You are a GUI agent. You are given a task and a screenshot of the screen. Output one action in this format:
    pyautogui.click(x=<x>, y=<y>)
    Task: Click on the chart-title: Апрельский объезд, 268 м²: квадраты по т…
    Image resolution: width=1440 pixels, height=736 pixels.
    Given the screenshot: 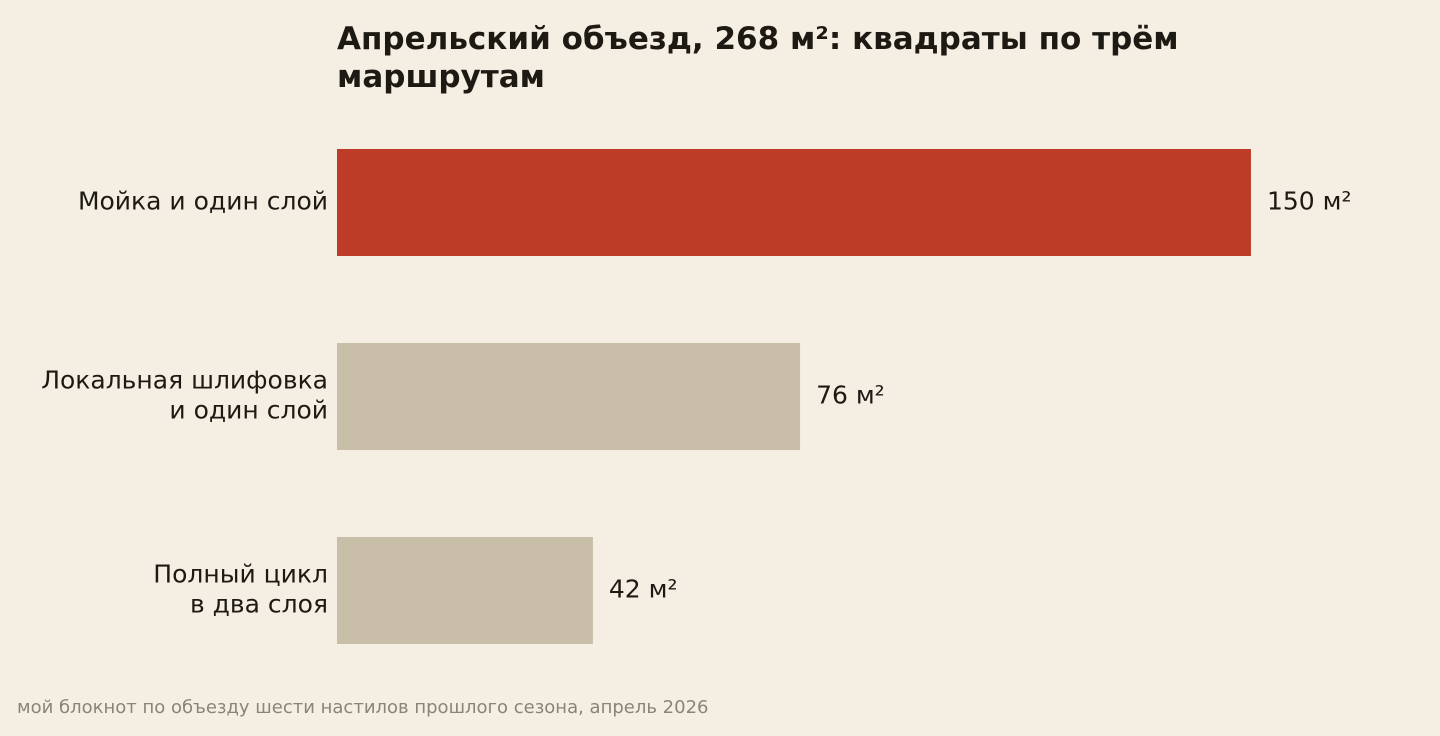 What is the action you would take?
    pyautogui.click(x=758, y=58)
    